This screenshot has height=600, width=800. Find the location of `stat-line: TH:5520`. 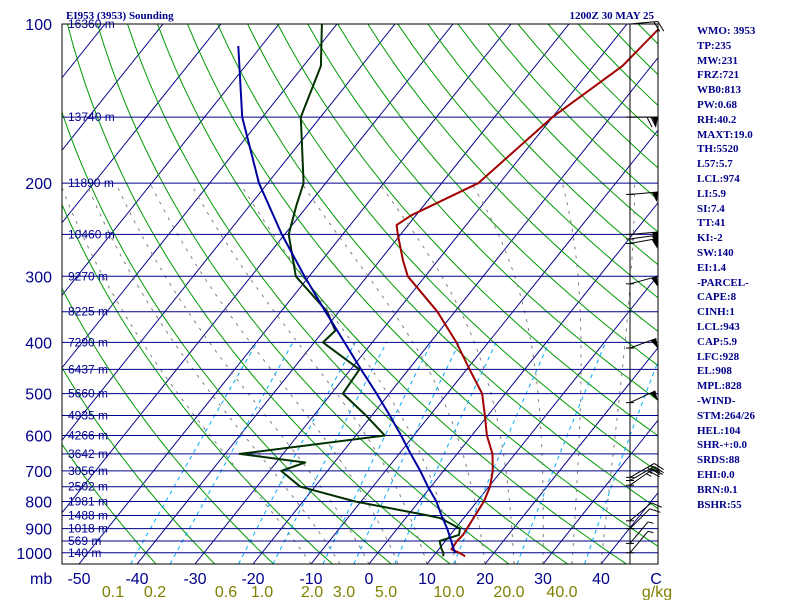

stat-line: TH:5520 is located at coordinates (718, 149).